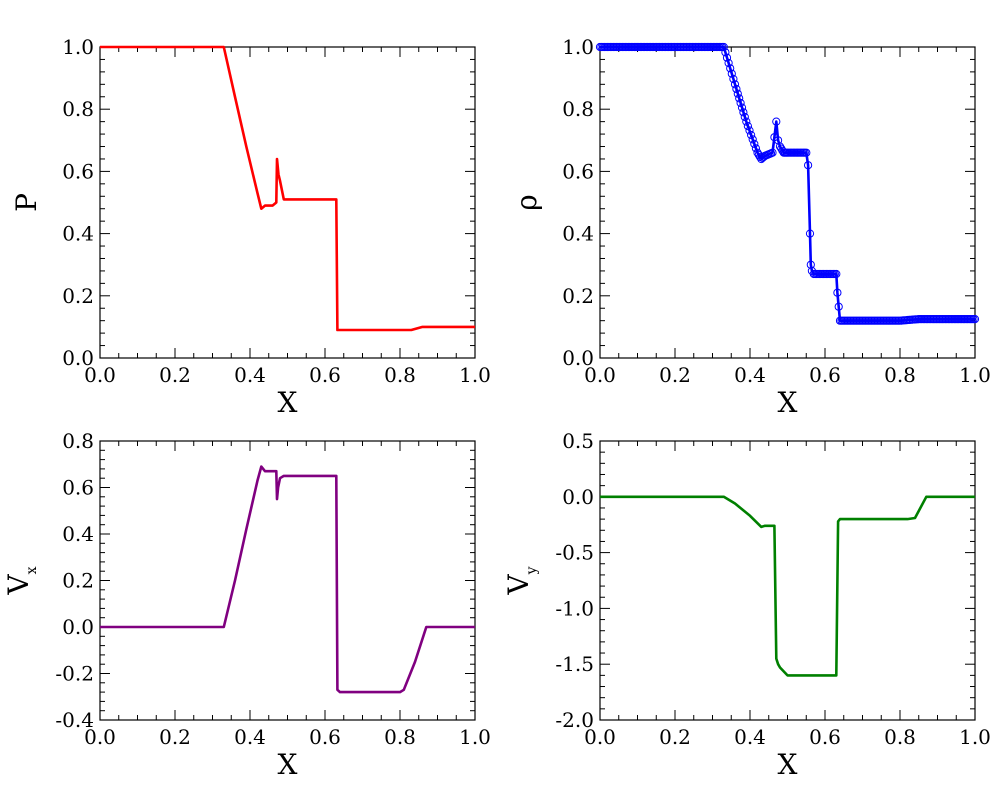 The image size is (1000, 800). I want to click on y-axis-label-main: P, so click(26, 202).